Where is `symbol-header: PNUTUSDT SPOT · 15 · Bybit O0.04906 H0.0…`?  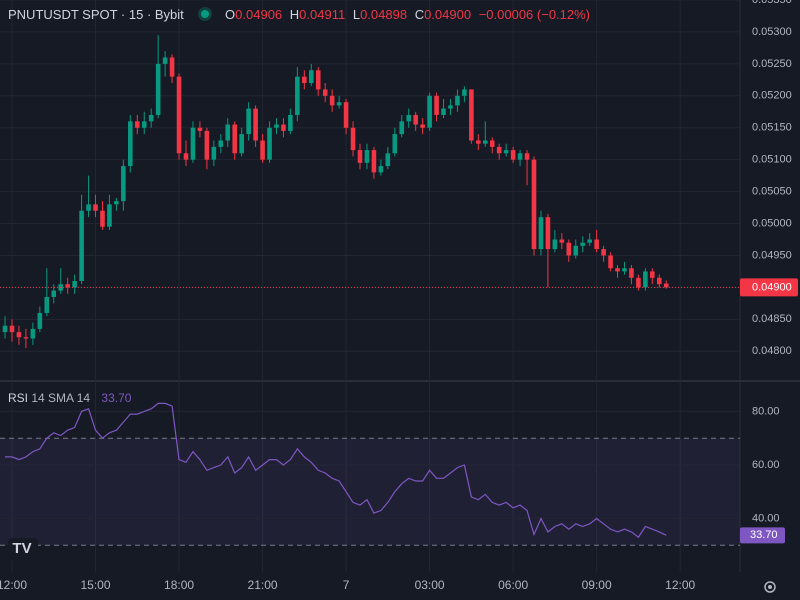
symbol-header: PNUTUSDT SPOT · 15 · Bybit O0.04906 H0.0… is located at coordinates (301, 14).